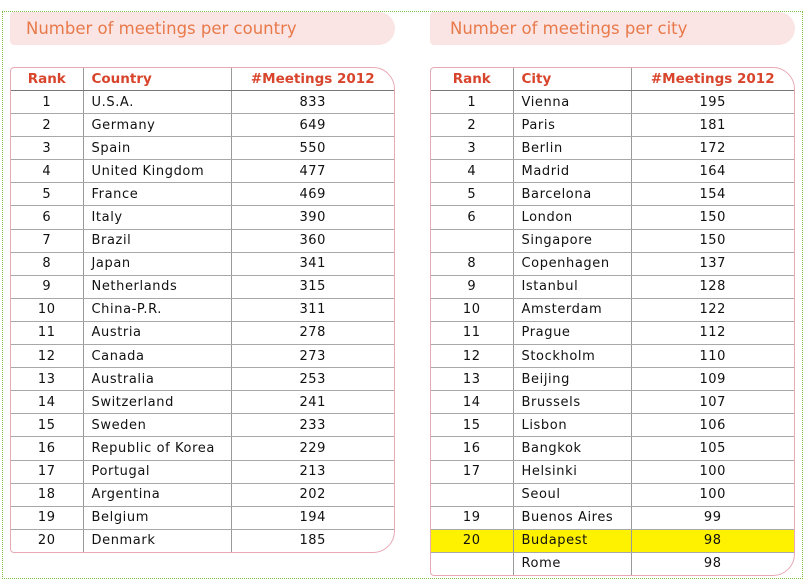 The width and height of the screenshot is (810, 587). What do you see at coordinates (572, 194) in the screenshot?
I see `city-cell: Barcelona` at bounding box center [572, 194].